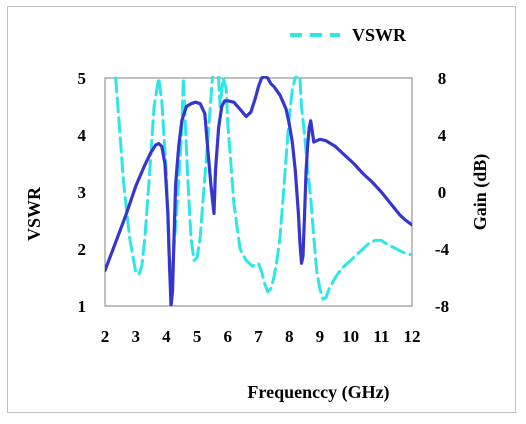 The height and width of the screenshot is (424, 526). I want to click on y-right-tick-label: 4, so click(442, 135).